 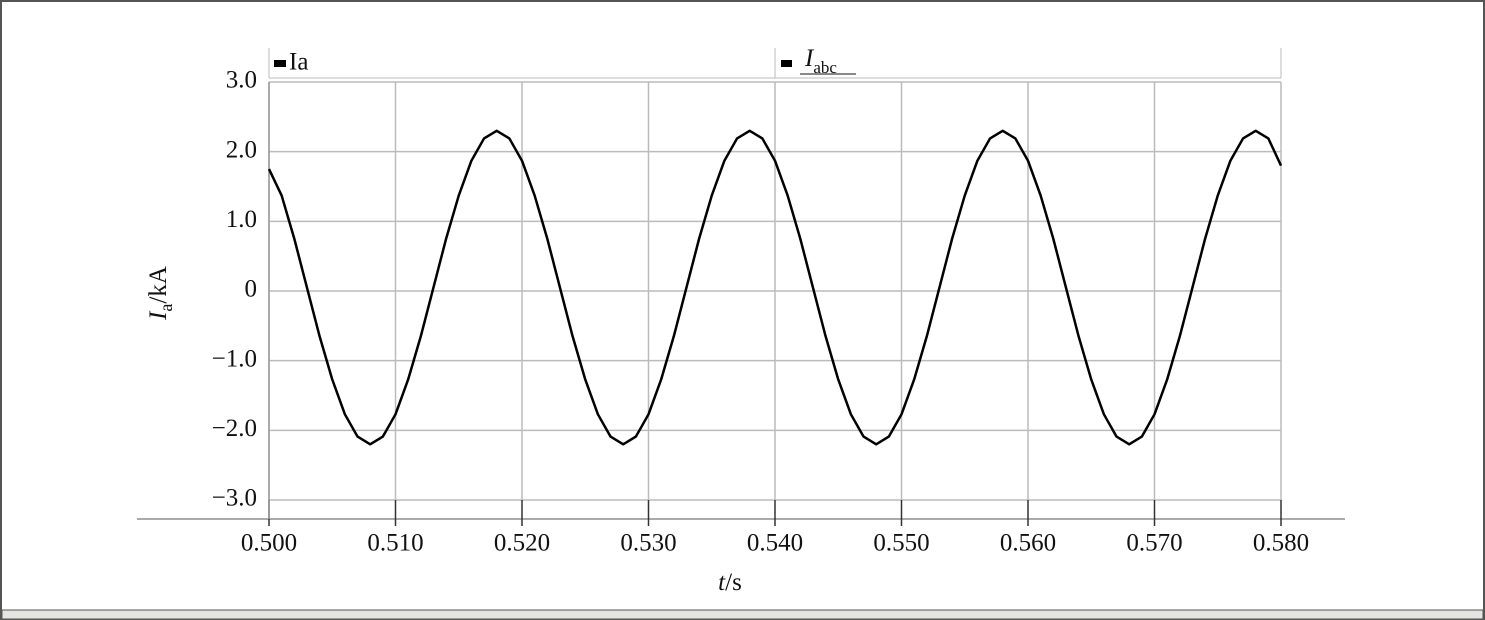 What do you see at coordinates (269, 543) in the screenshot?
I see `x-tick-label: 0.500` at bounding box center [269, 543].